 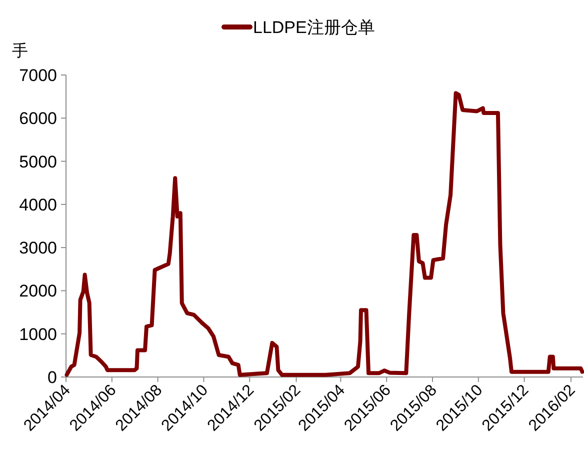 What do you see at coordinates (314, 27) in the screenshot?
I see `legend-label: LLDPE注册仓单` at bounding box center [314, 27].